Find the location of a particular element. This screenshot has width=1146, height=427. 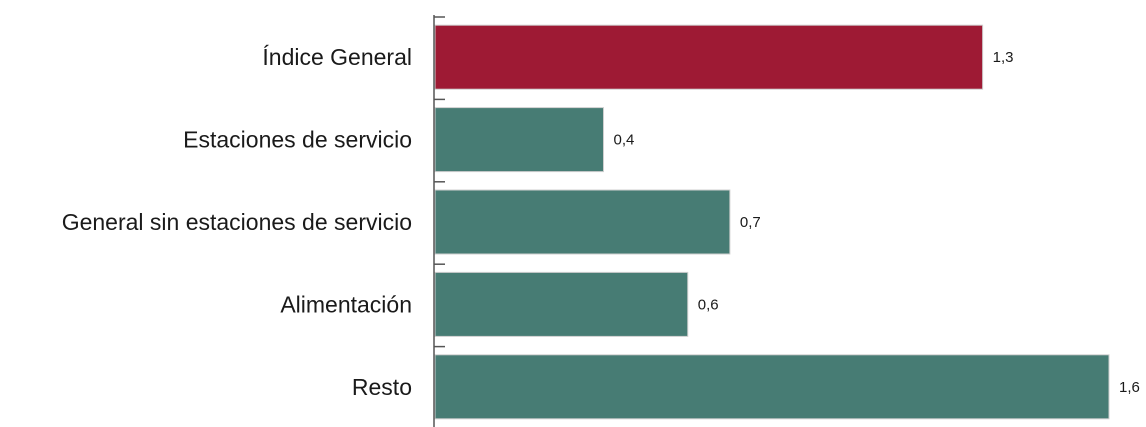

category-label: Resto is located at coordinates (382, 387).